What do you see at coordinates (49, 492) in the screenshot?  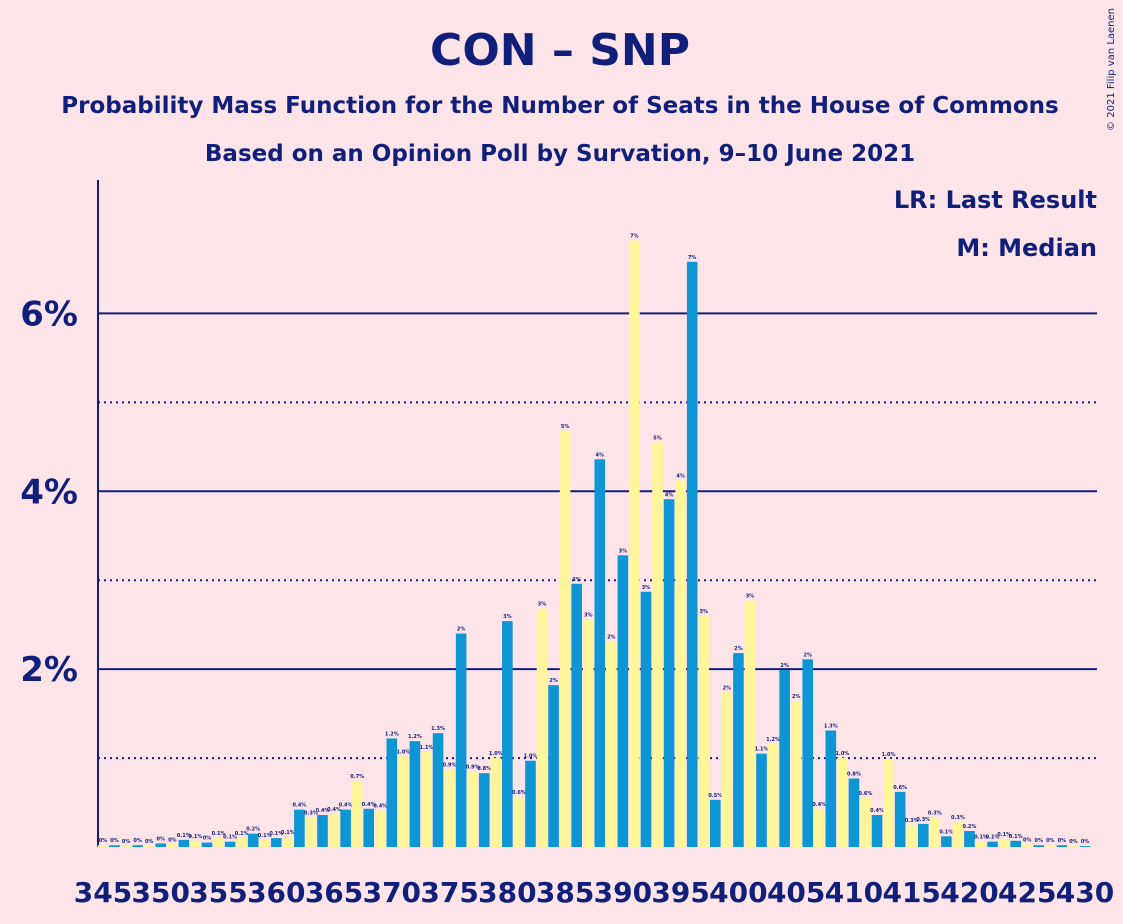 I see `y-tick-label: 4%` at bounding box center [49, 492].